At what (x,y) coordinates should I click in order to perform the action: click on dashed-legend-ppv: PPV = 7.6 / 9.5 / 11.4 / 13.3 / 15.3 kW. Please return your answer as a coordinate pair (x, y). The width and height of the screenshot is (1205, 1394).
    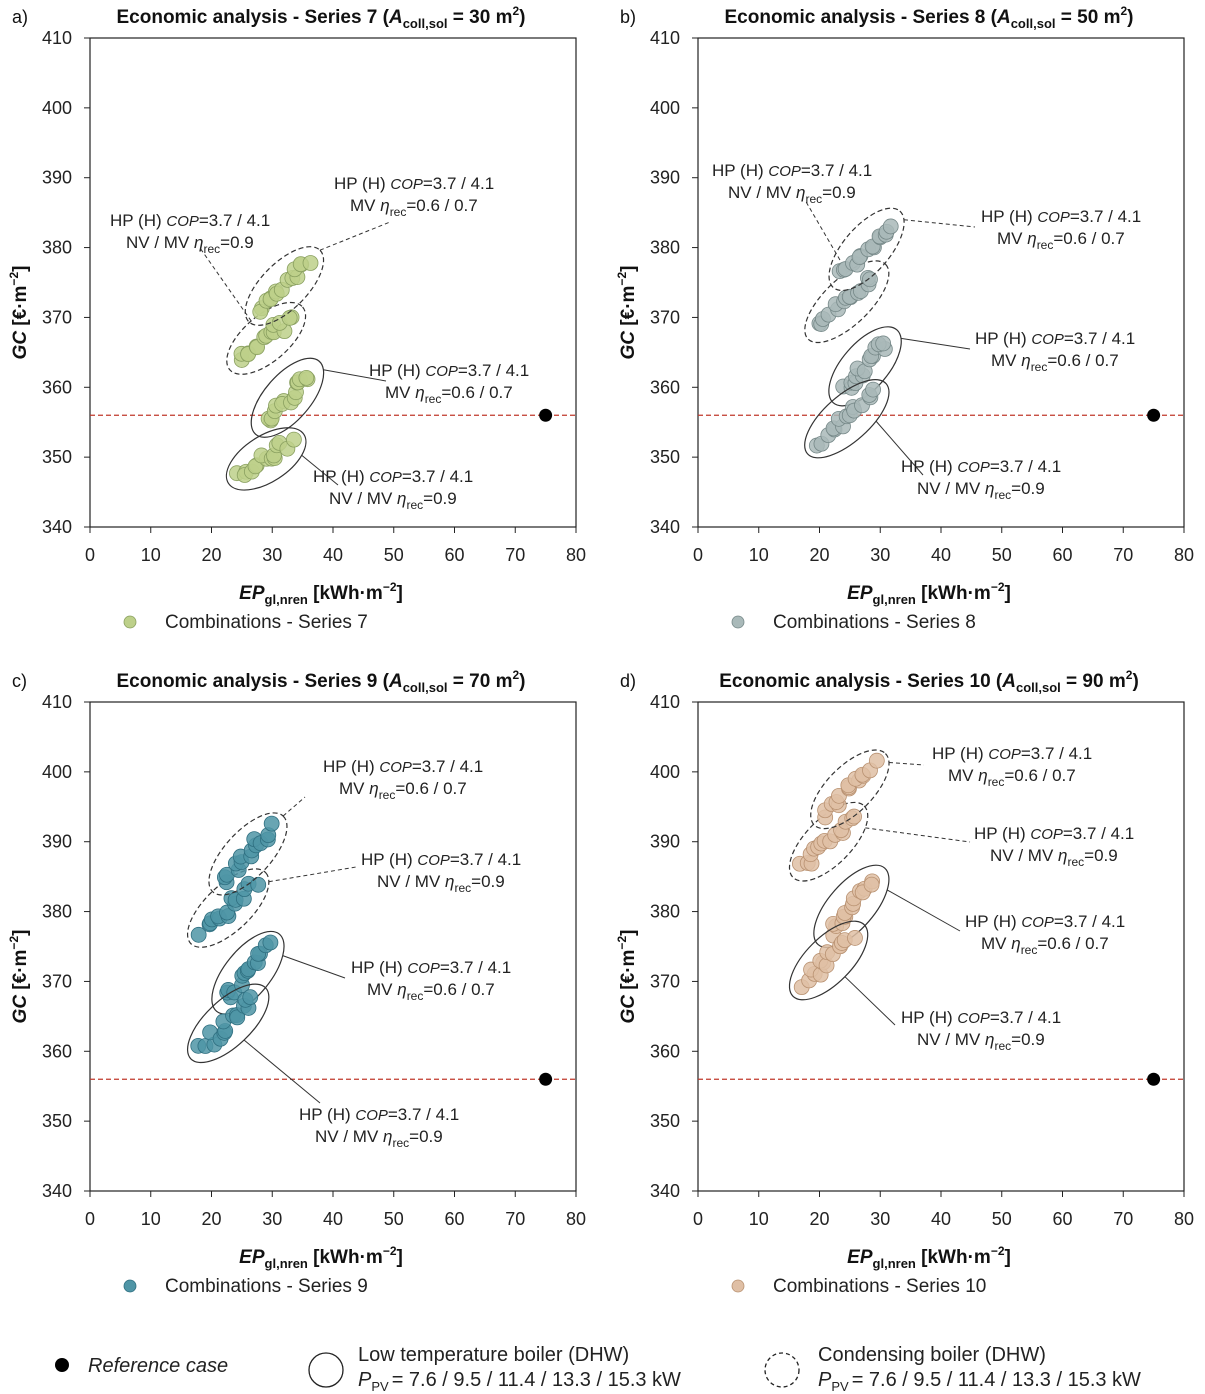
    Looking at the image, I should click on (979, 1381).